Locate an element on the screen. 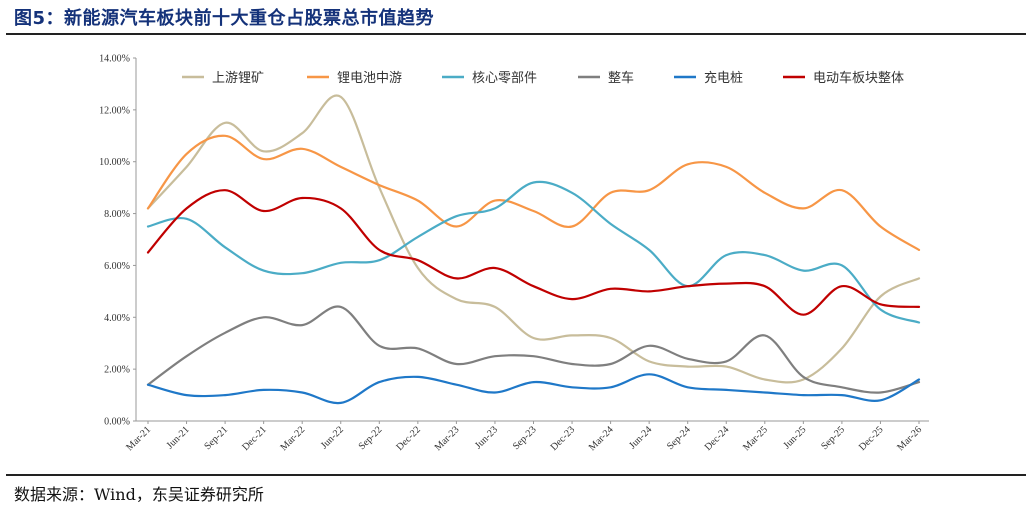 The height and width of the screenshot is (505, 1032). x-tick-label: Sep-23 is located at coordinates (525, 438).